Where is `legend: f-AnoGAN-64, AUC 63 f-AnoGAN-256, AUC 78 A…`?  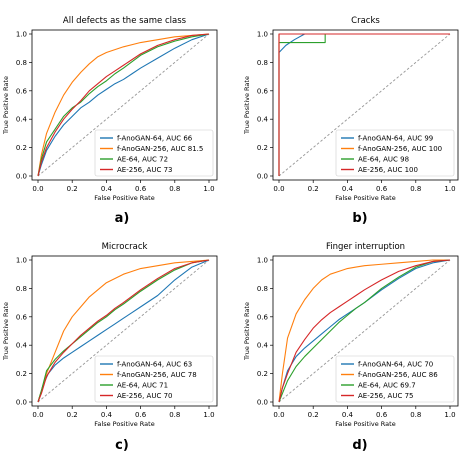 legend: f-AnoGAN-64, AUC 63 f-AnoGAN-256, AUC 78 A… is located at coordinates (154, 379).